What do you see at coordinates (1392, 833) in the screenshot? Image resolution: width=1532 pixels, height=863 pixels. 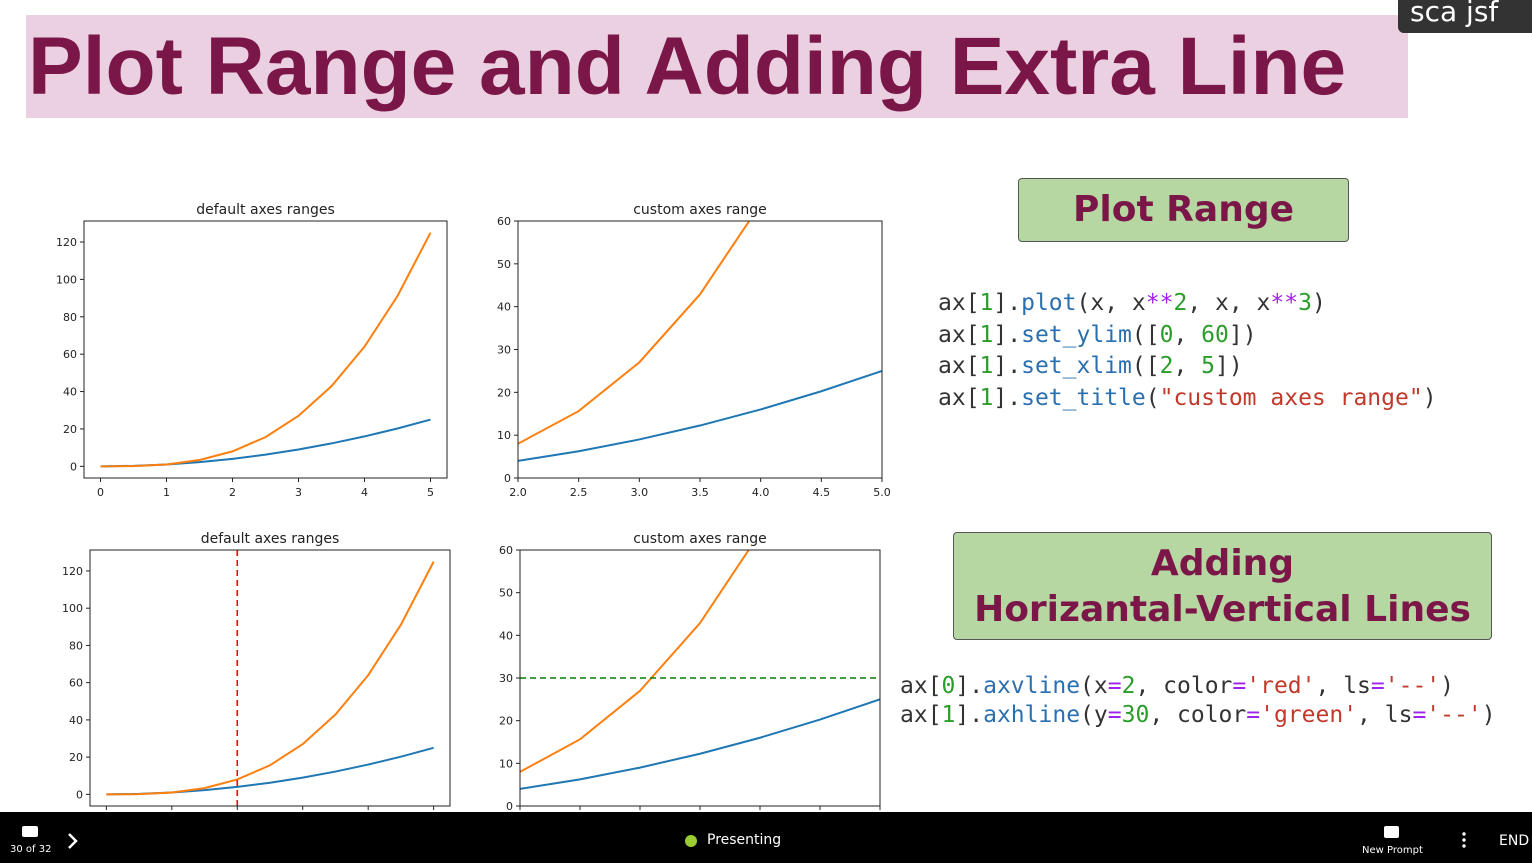 I see `prompt-icon` at bounding box center [1392, 833].